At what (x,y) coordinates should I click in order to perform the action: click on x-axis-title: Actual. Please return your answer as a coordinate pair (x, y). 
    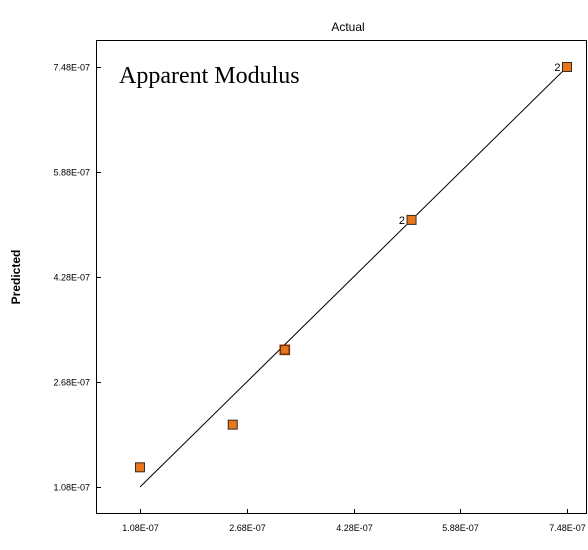
    Looking at the image, I should click on (347, 27).